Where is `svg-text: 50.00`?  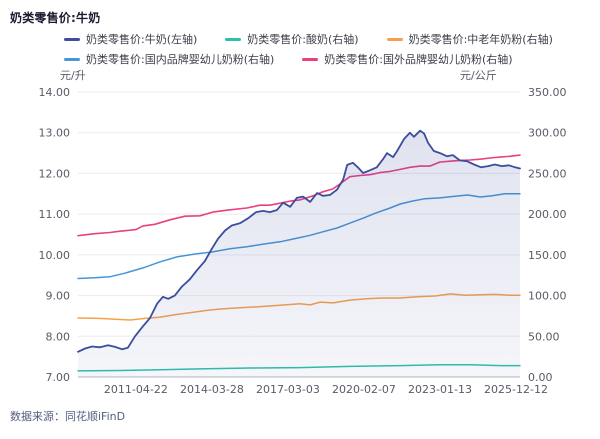 svg-text: 50.00 is located at coordinates (544, 336).